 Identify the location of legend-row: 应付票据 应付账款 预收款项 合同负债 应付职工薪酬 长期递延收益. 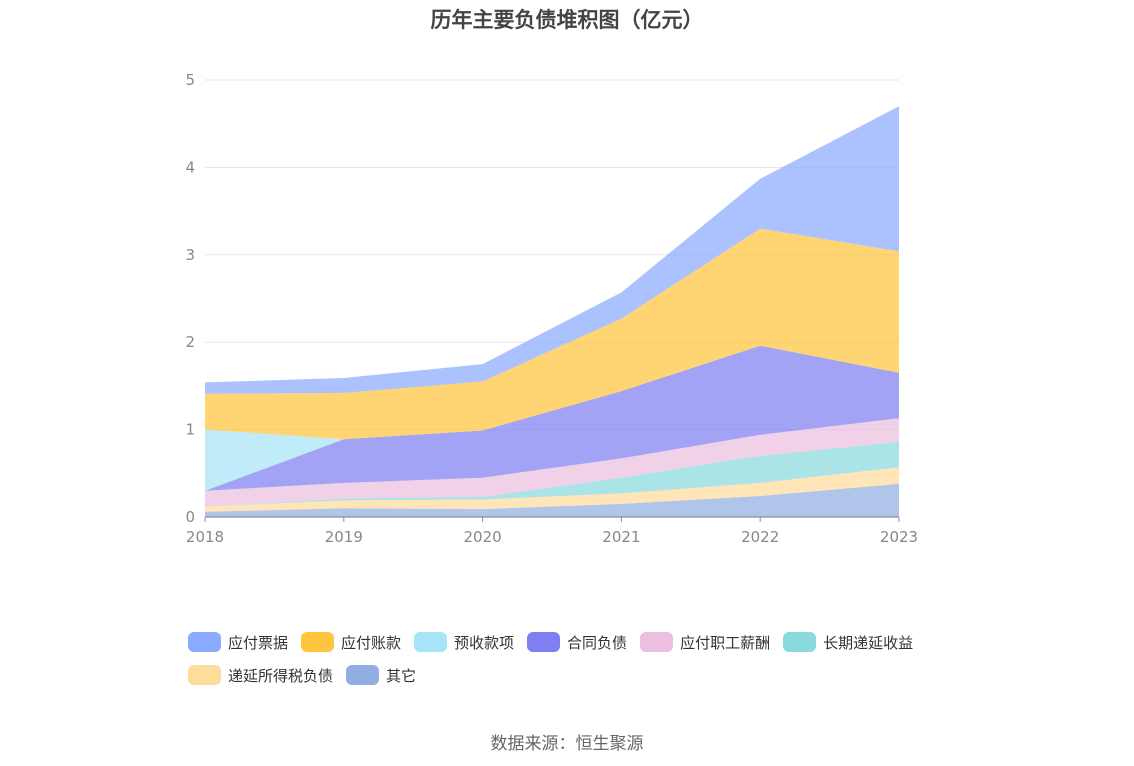
(588, 642).